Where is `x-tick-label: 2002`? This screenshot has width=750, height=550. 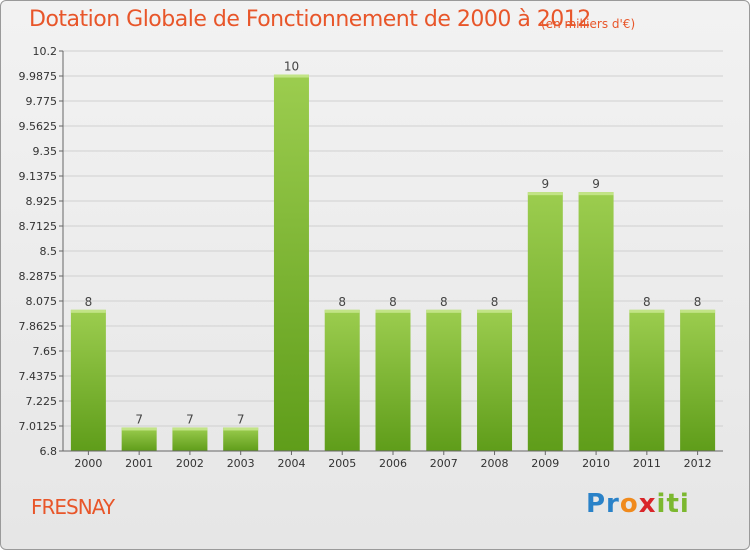
x-tick-label: 2002 is located at coordinates (190, 463).